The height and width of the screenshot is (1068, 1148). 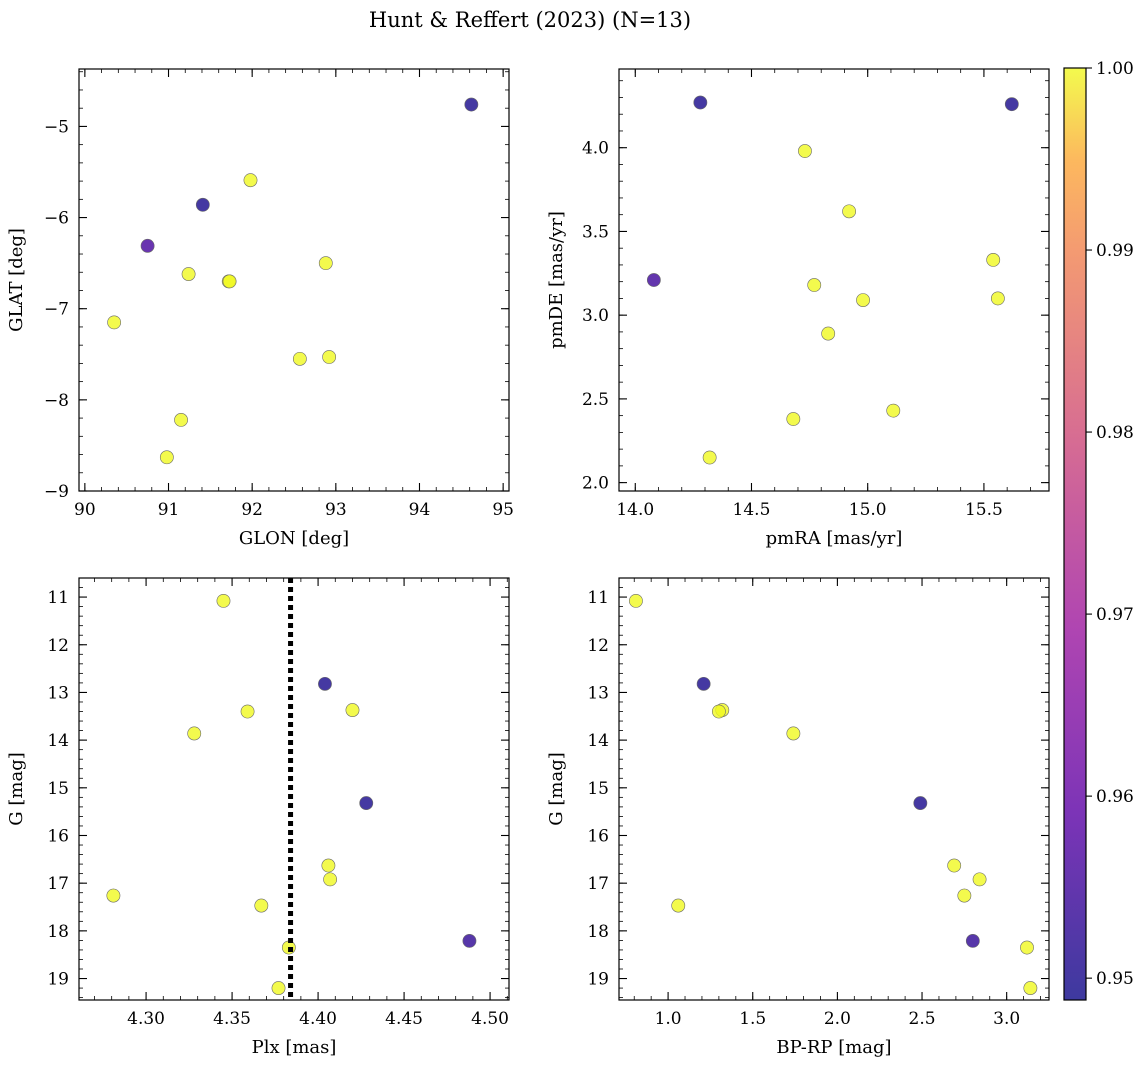 What do you see at coordinates (530, 20) in the screenshot?
I see `figure-title: Hunt & Reffert (2023) (N=13)` at bounding box center [530, 20].